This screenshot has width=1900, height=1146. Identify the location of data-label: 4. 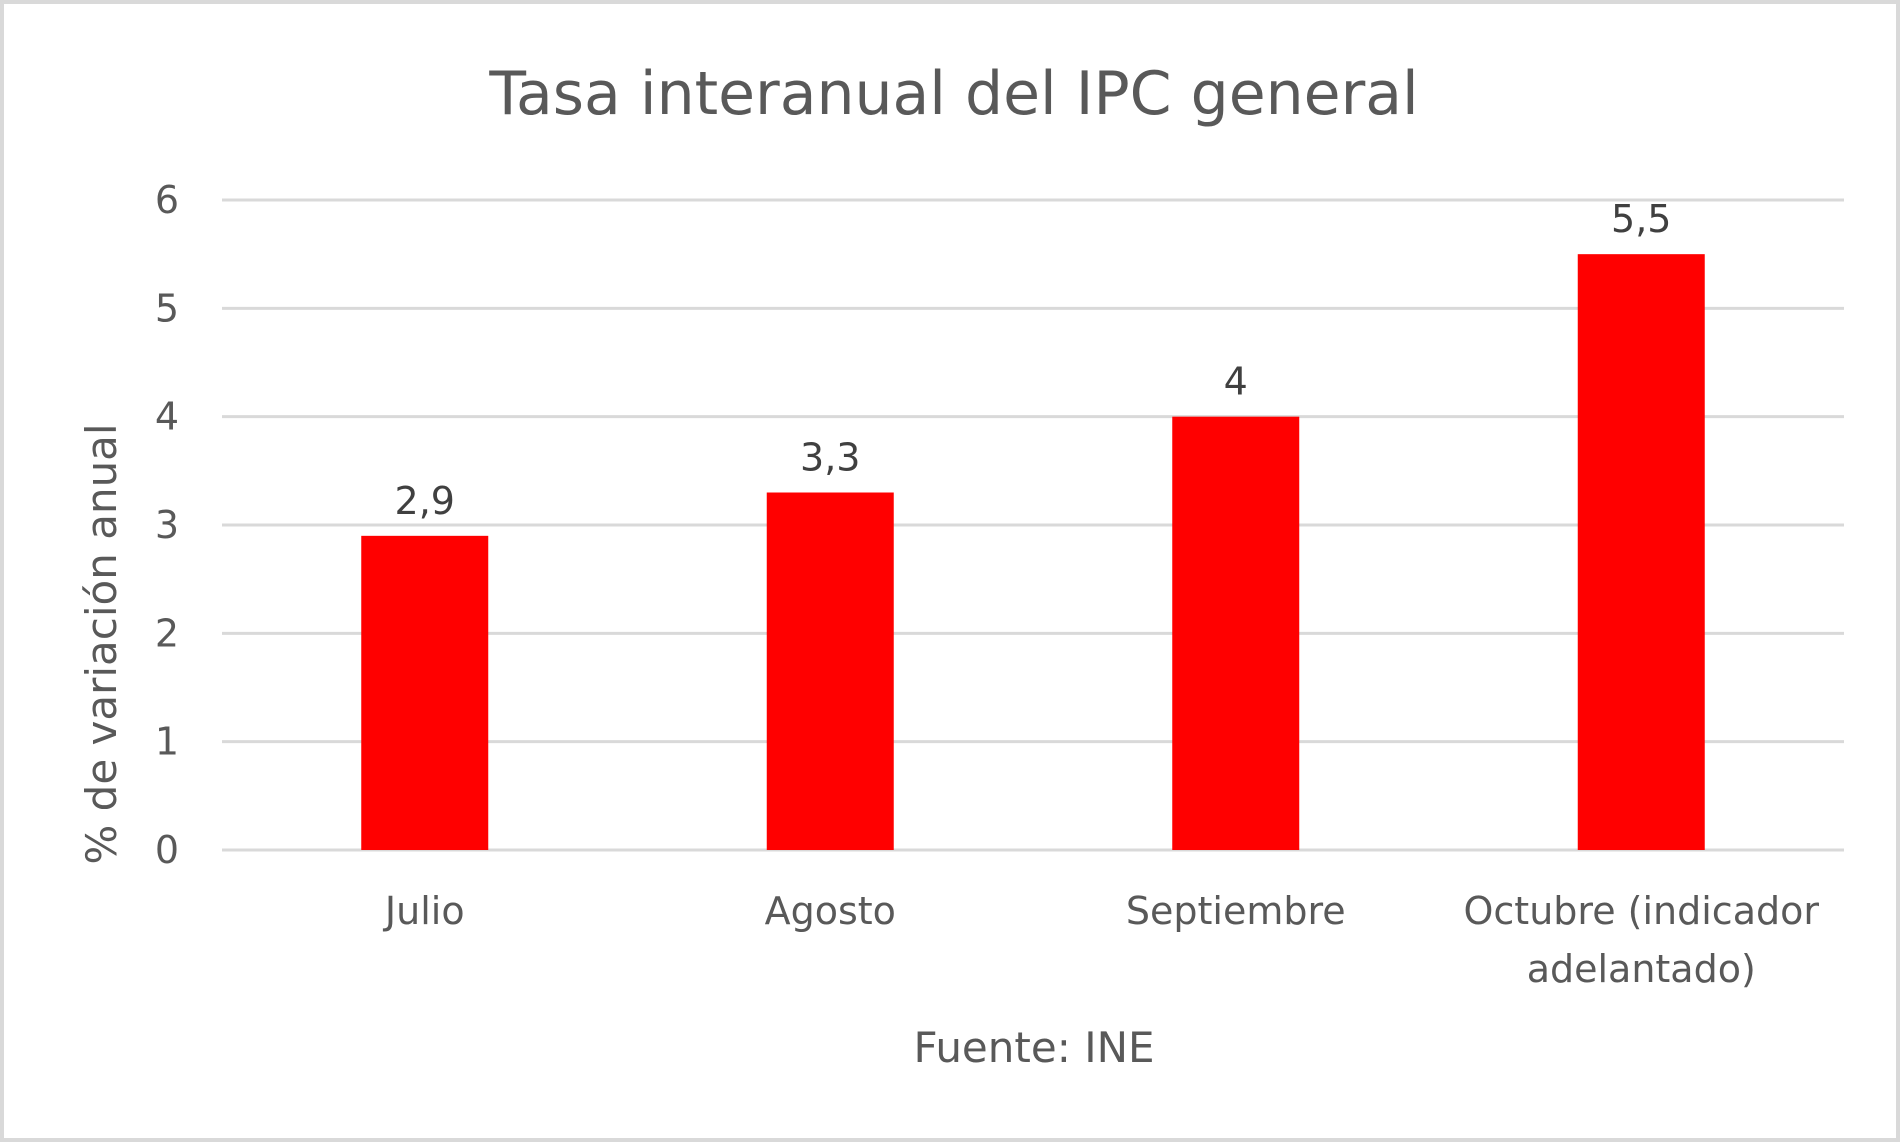
(1236, 382).